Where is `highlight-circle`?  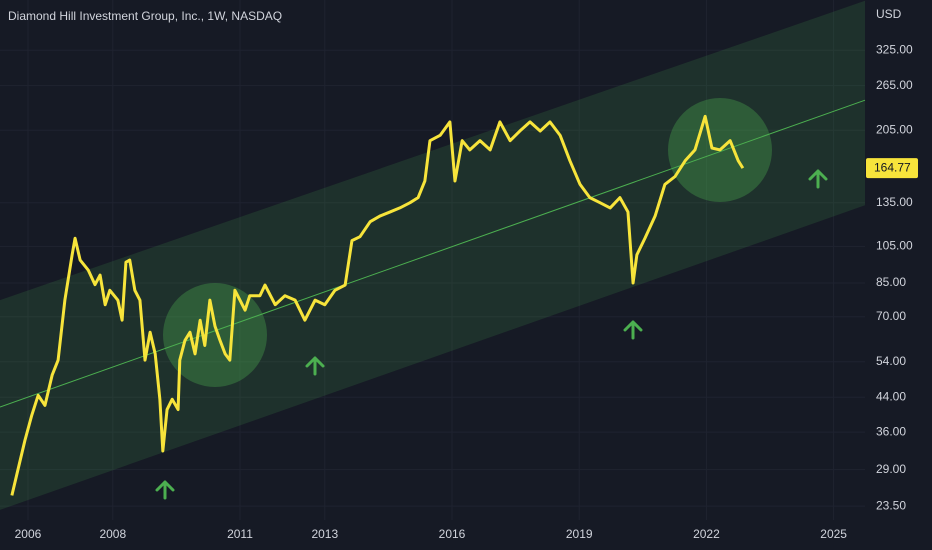
highlight-circle is located at coordinates (215, 335).